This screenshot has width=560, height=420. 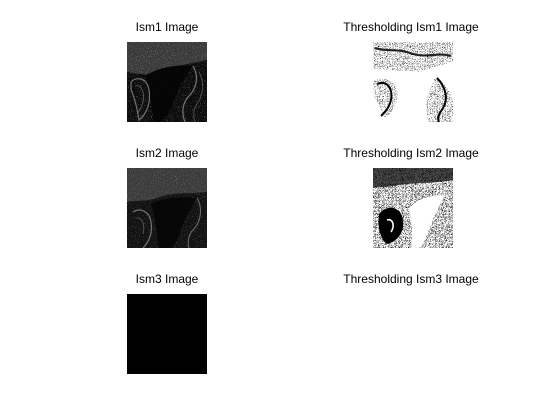 I want to click on thr2-image-canvas, so click(x=413, y=208).